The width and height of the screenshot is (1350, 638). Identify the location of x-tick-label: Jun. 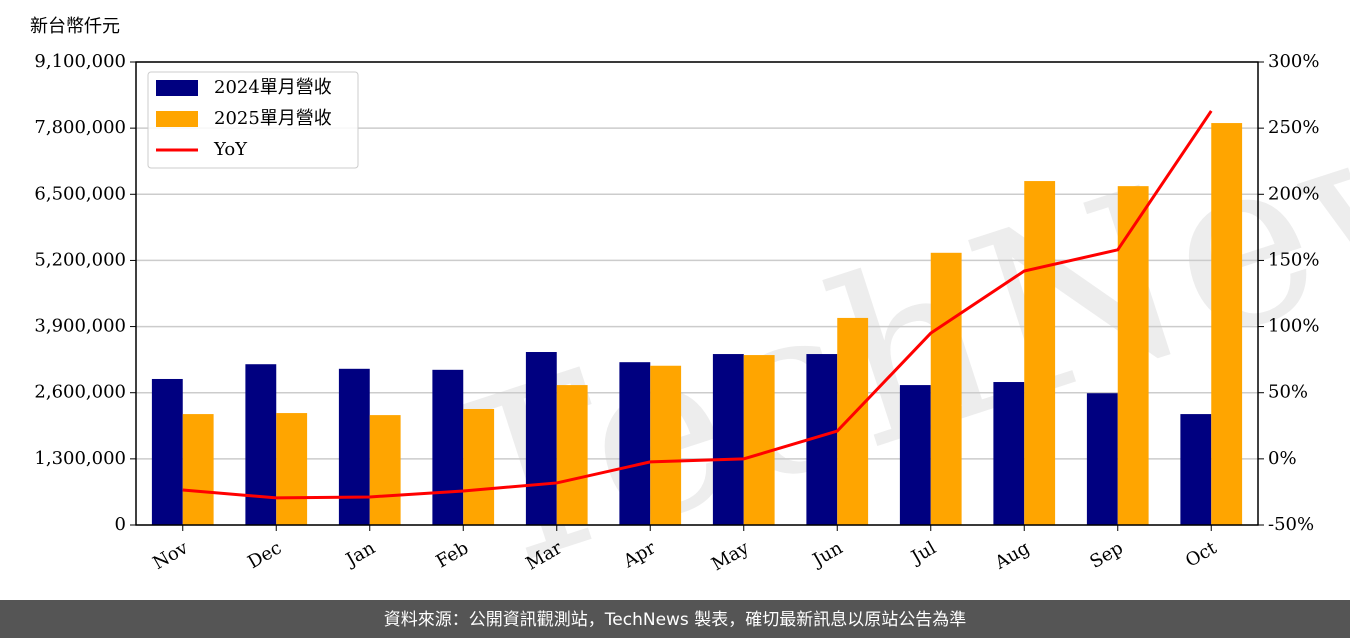
(827, 554).